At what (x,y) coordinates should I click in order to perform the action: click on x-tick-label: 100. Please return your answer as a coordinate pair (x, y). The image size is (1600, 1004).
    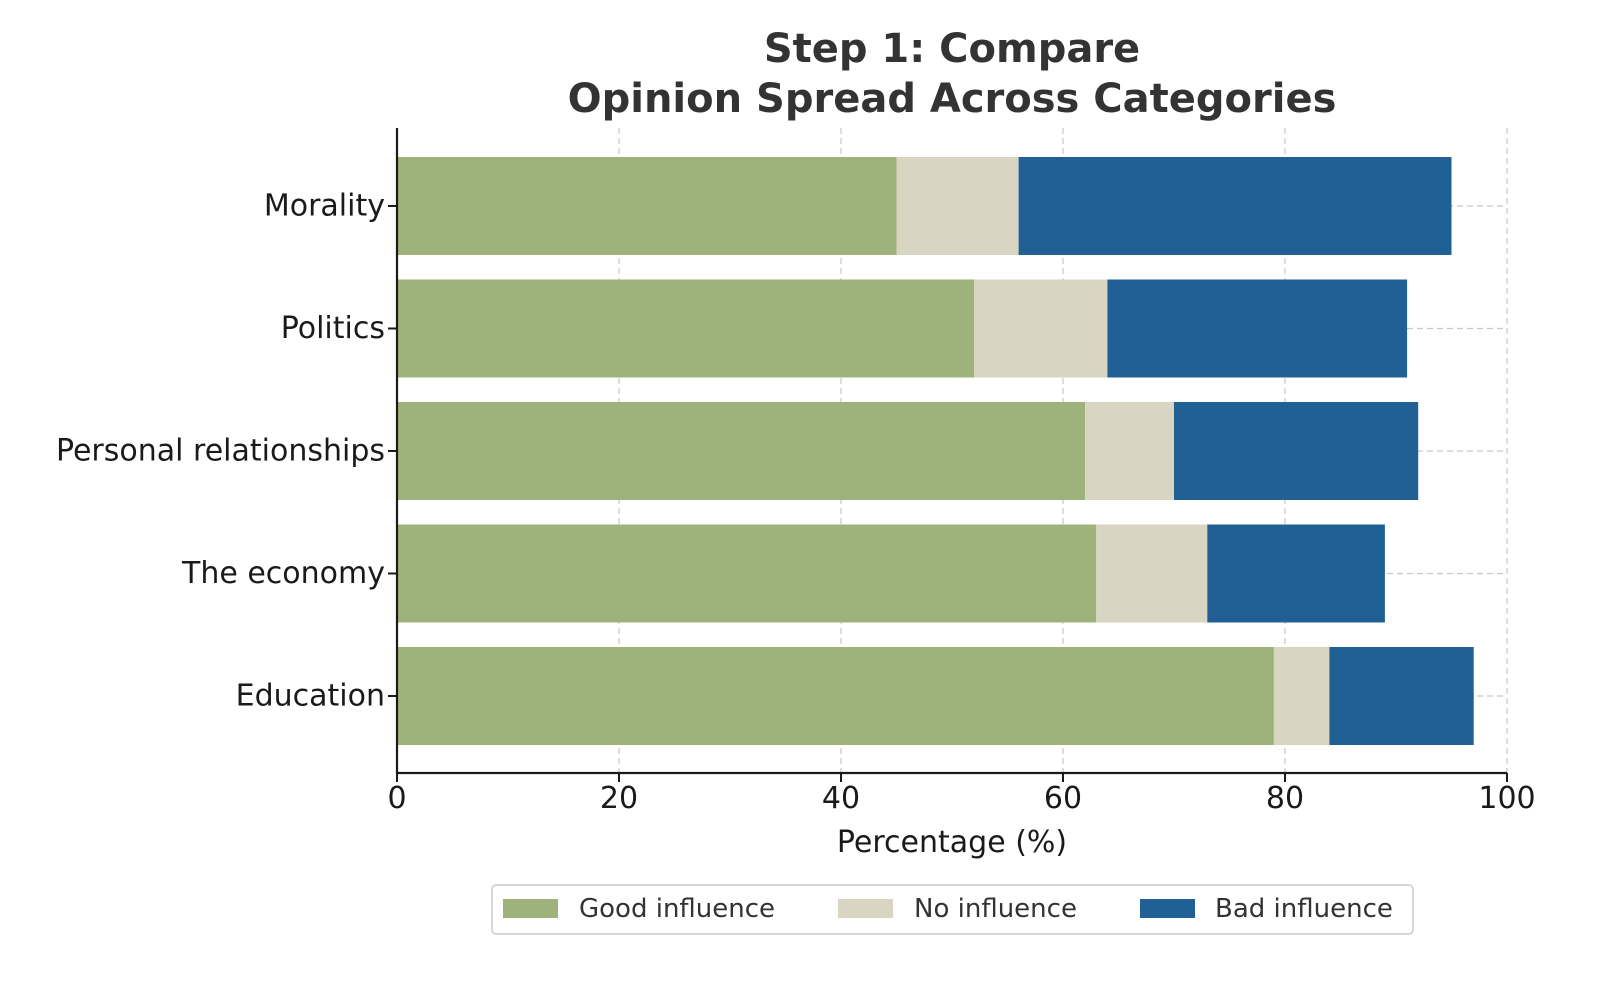
    Looking at the image, I should click on (1506, 798).